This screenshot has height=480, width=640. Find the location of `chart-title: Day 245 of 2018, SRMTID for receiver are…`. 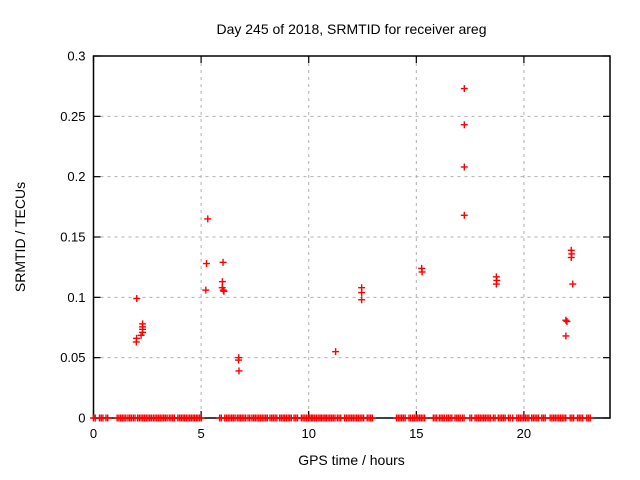

chart-title: Day 245 of 2018, SRMTID for receiver are… is located at coordinates (351, 29).